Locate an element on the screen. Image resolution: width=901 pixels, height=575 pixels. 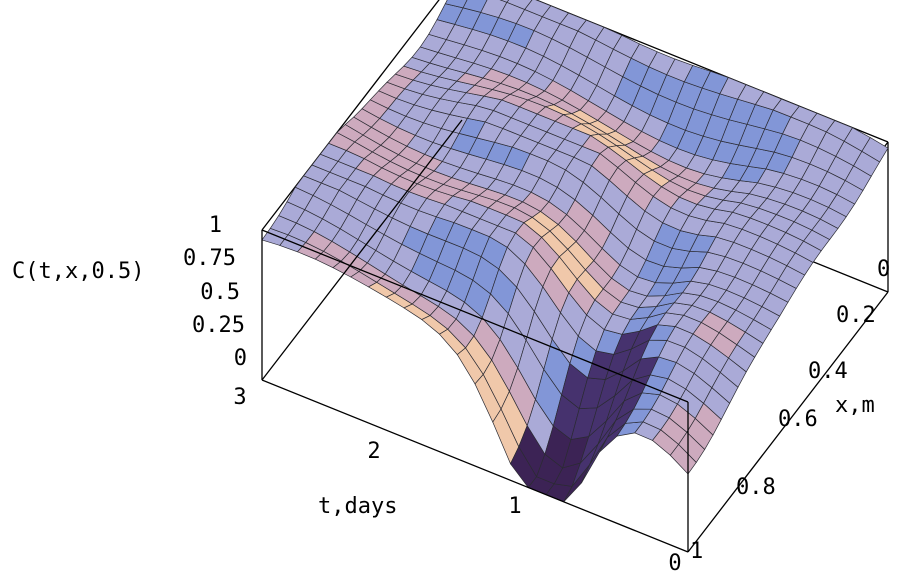
x-tick-label: 0.4 is located at coordinates (828, 371).